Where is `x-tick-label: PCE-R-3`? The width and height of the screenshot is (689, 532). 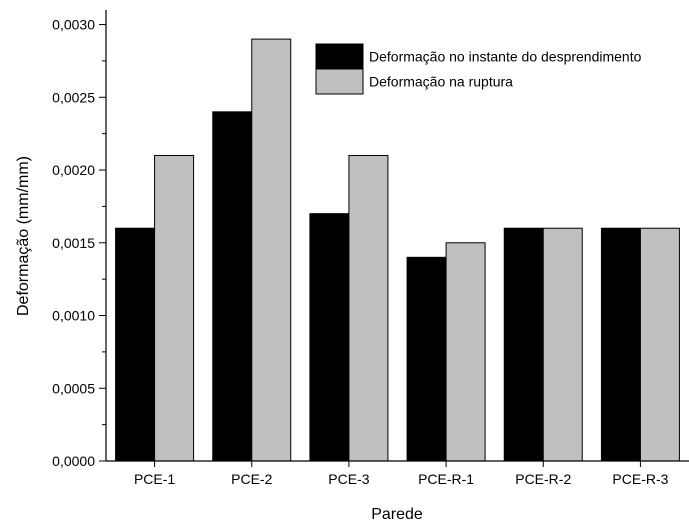 x-tick-label: PCE-R-3 is located at coordinates (640, 479).